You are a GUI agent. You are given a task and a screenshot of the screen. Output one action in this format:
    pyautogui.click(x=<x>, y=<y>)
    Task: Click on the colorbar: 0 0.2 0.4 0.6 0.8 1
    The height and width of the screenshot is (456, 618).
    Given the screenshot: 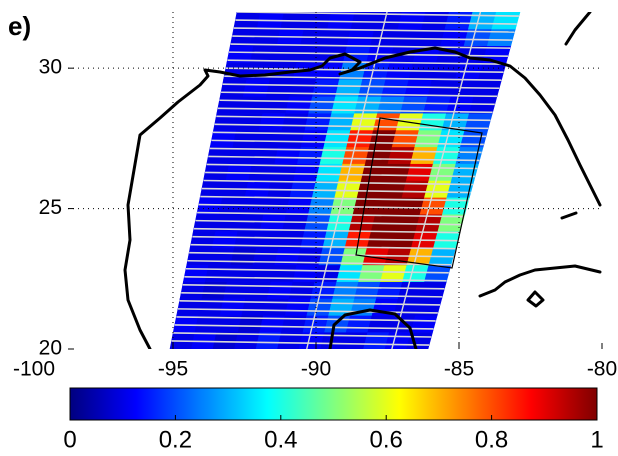 What is the action you would take?
    pyautogui.click(x=333, y=420)
    